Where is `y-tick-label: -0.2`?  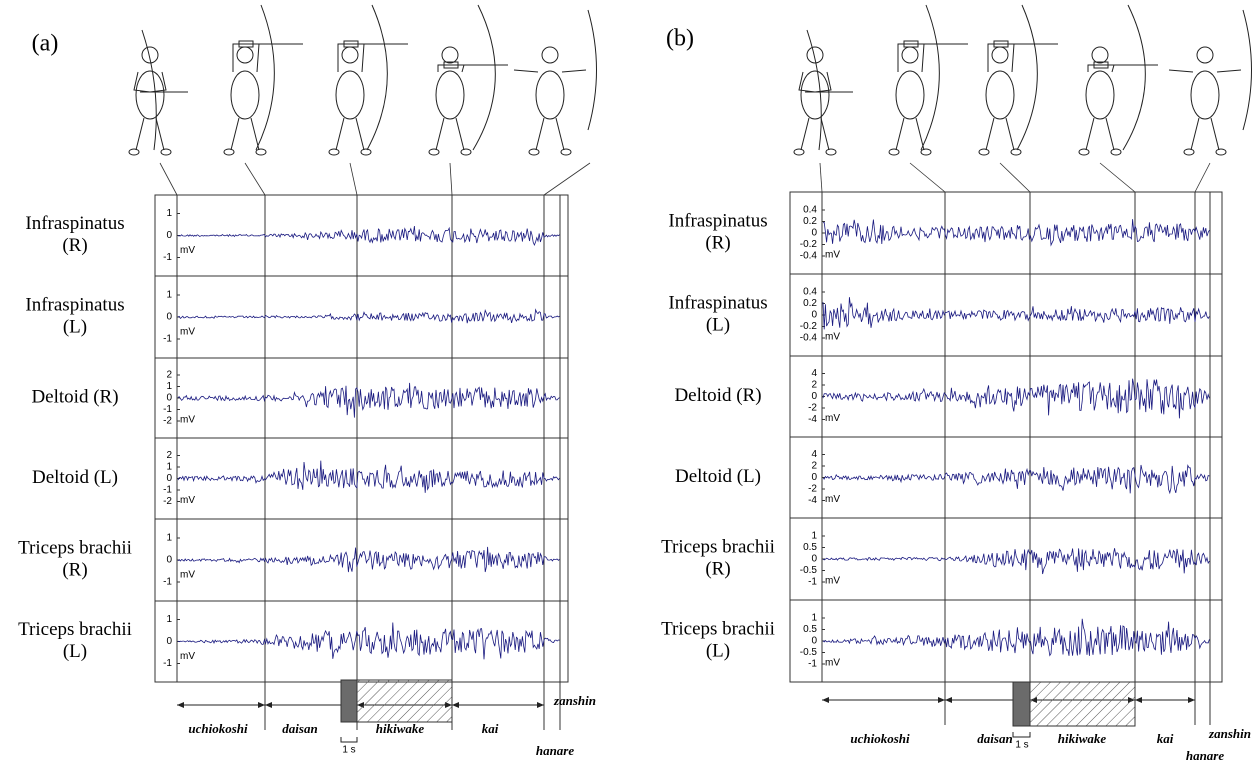
y-tick-label: -0.2 is located at coordinates (809, 326).